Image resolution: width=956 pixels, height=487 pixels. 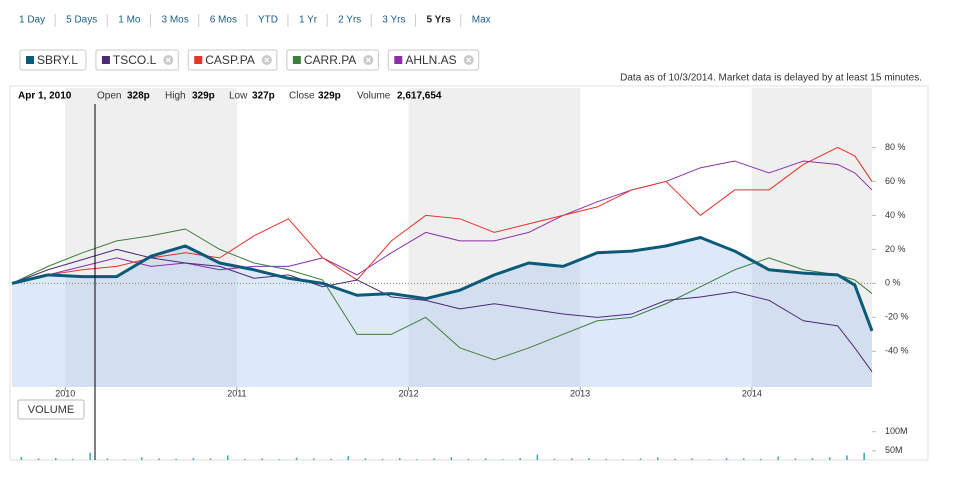 I want to click on y-tick-label: -20 %, so click(x=897, y=317).